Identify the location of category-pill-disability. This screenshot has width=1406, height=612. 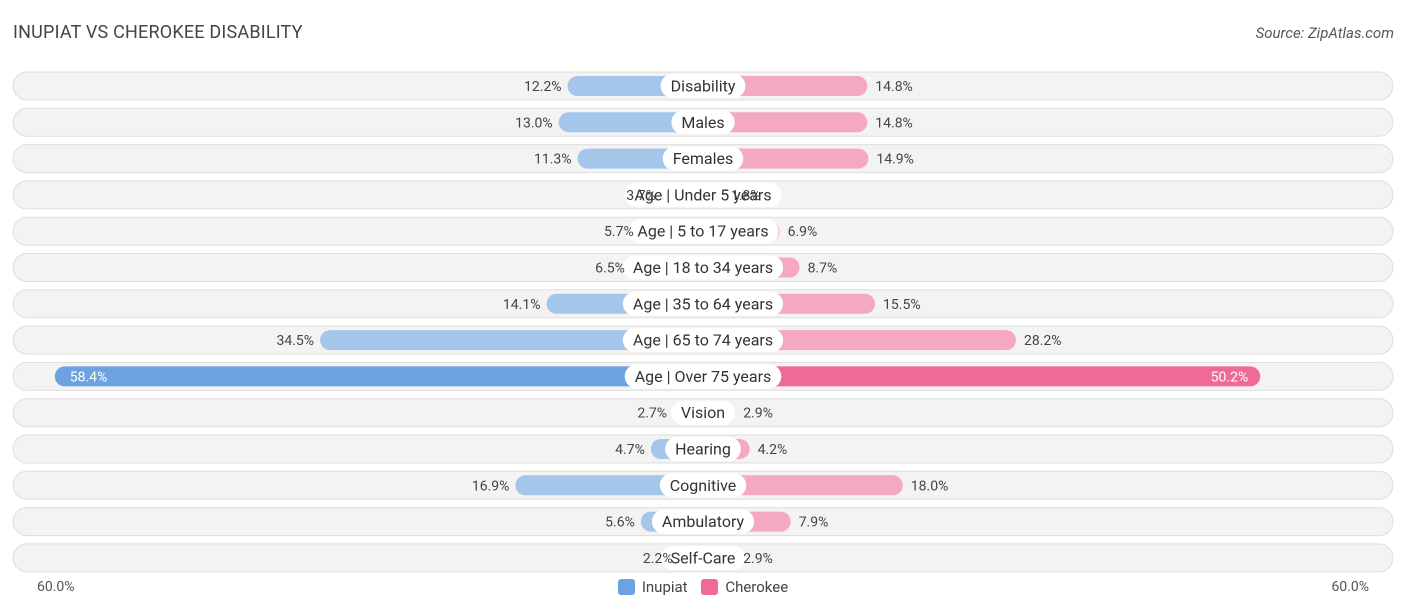
(703, 86).